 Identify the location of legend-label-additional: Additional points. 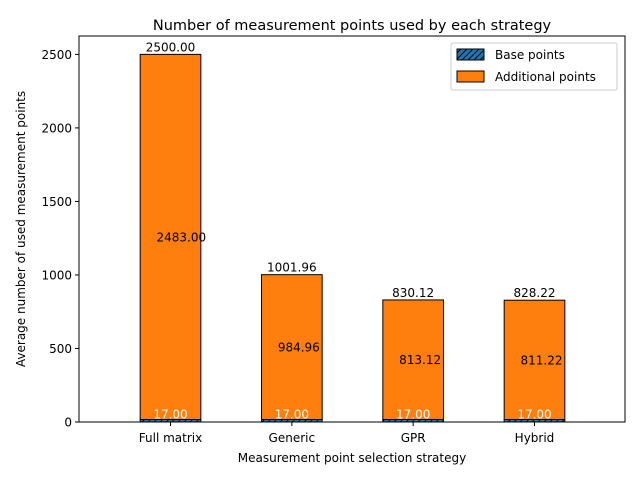
(545, 77).